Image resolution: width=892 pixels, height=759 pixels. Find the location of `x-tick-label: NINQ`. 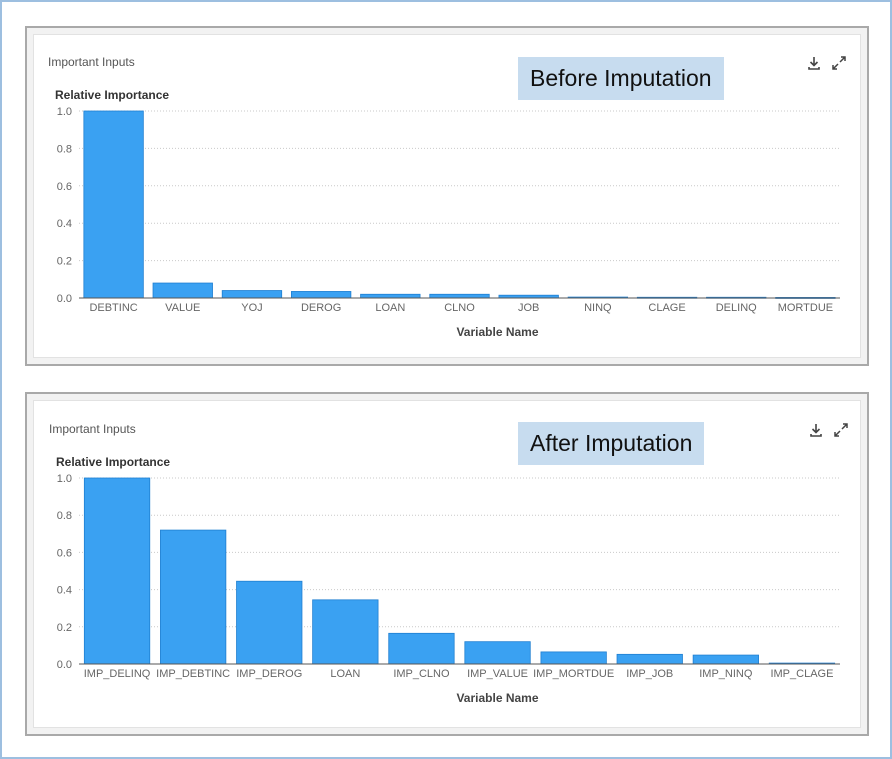

x-tick-label: NINQ is located at coordinates (598, 308).